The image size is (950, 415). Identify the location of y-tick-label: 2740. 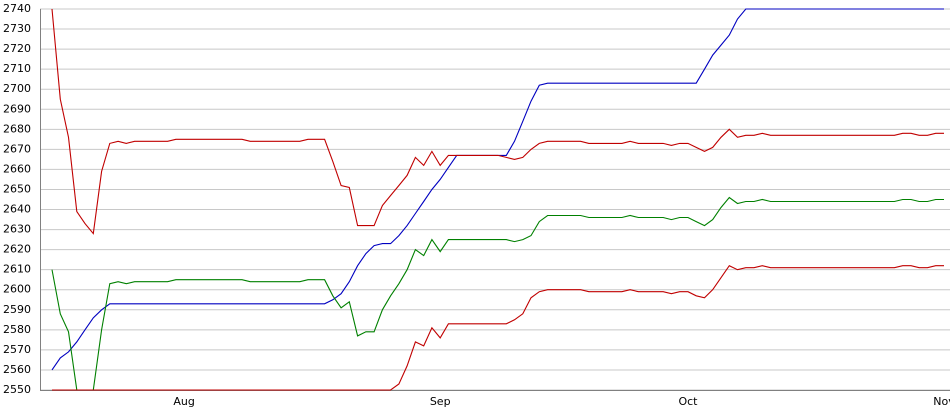
(17, 8).